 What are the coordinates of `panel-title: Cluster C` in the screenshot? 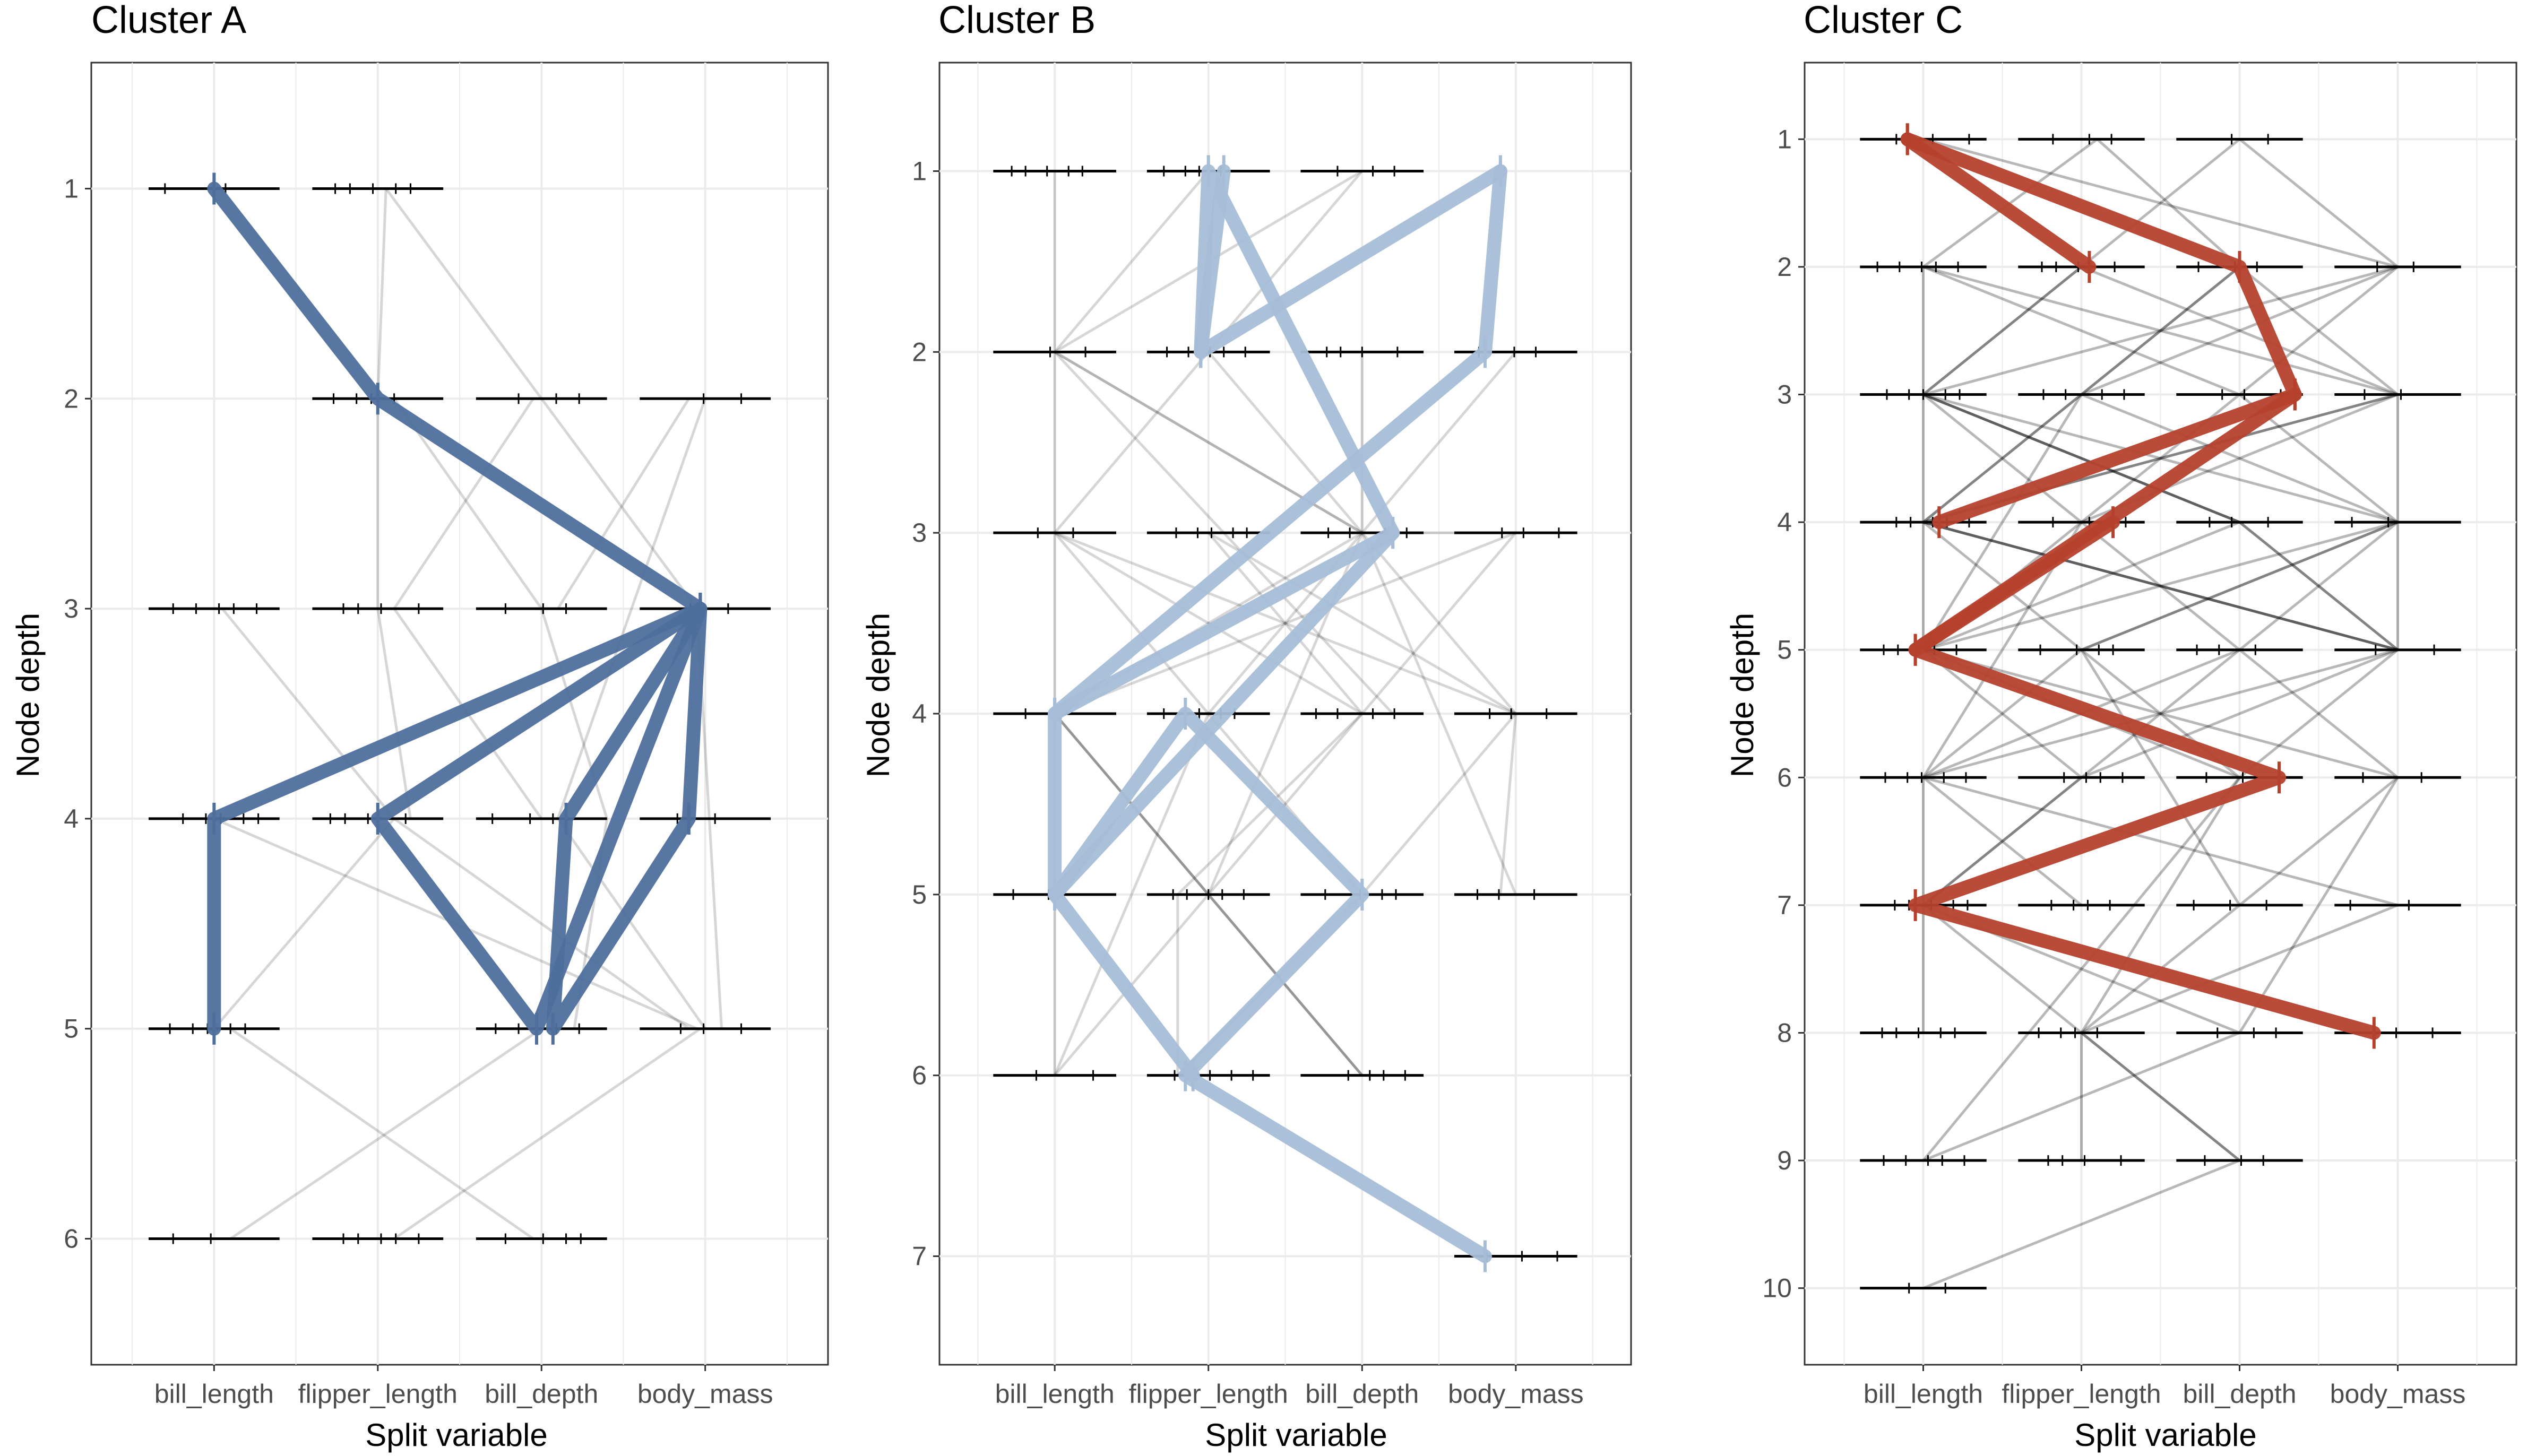 It's located at (1883, 21).